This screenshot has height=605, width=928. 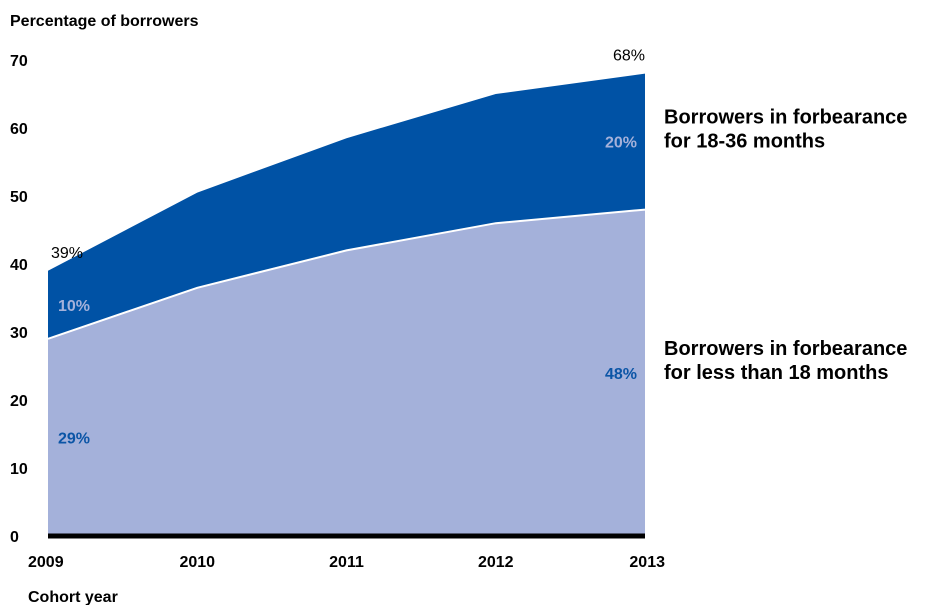 I want to click on y-tick-label: 30, so click(x=19, y=333).